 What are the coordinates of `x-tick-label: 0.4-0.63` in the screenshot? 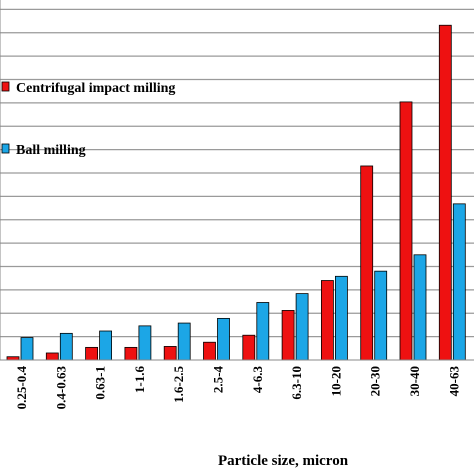 It's located at (60, 388).